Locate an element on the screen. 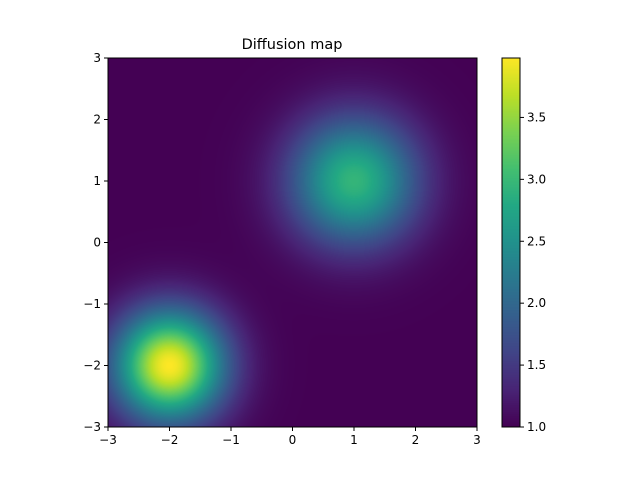 The width and height of the screenshot is (640, 480). colorbar-tick-label: 1.0 is located at coordinates (536, 427).